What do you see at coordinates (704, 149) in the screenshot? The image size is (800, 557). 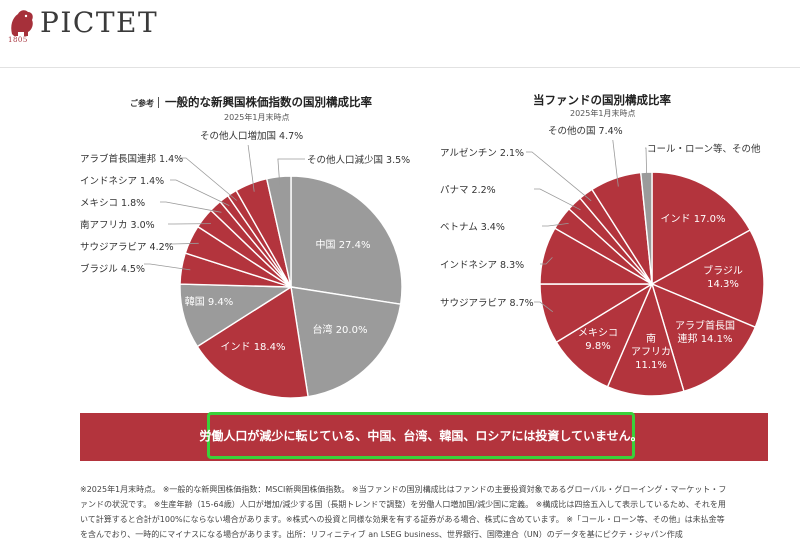 I see `slice-label: コール・ローン等、その他` at bounding box center [704, 149].